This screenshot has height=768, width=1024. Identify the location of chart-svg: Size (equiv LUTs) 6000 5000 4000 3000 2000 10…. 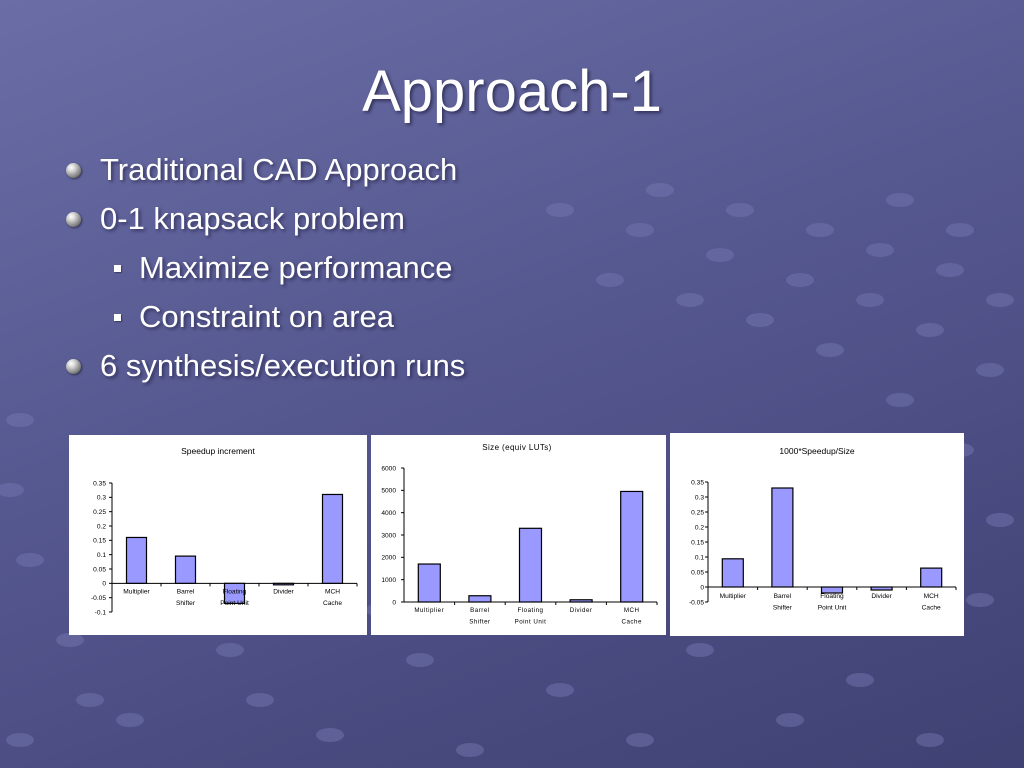
(519, 534).